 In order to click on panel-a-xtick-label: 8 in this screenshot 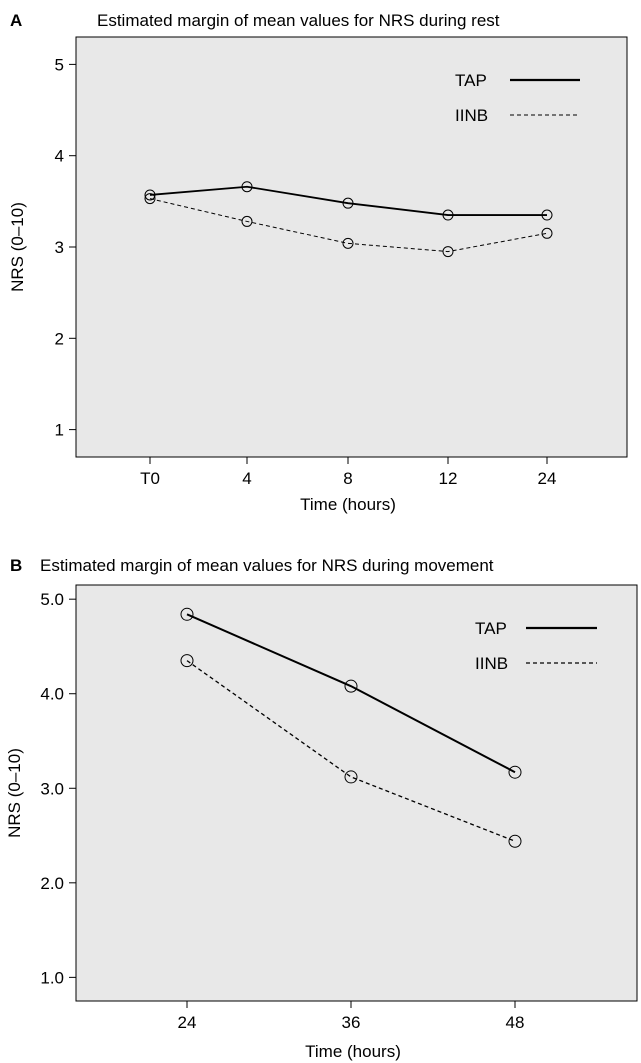, I will do `click(347, 478)`.